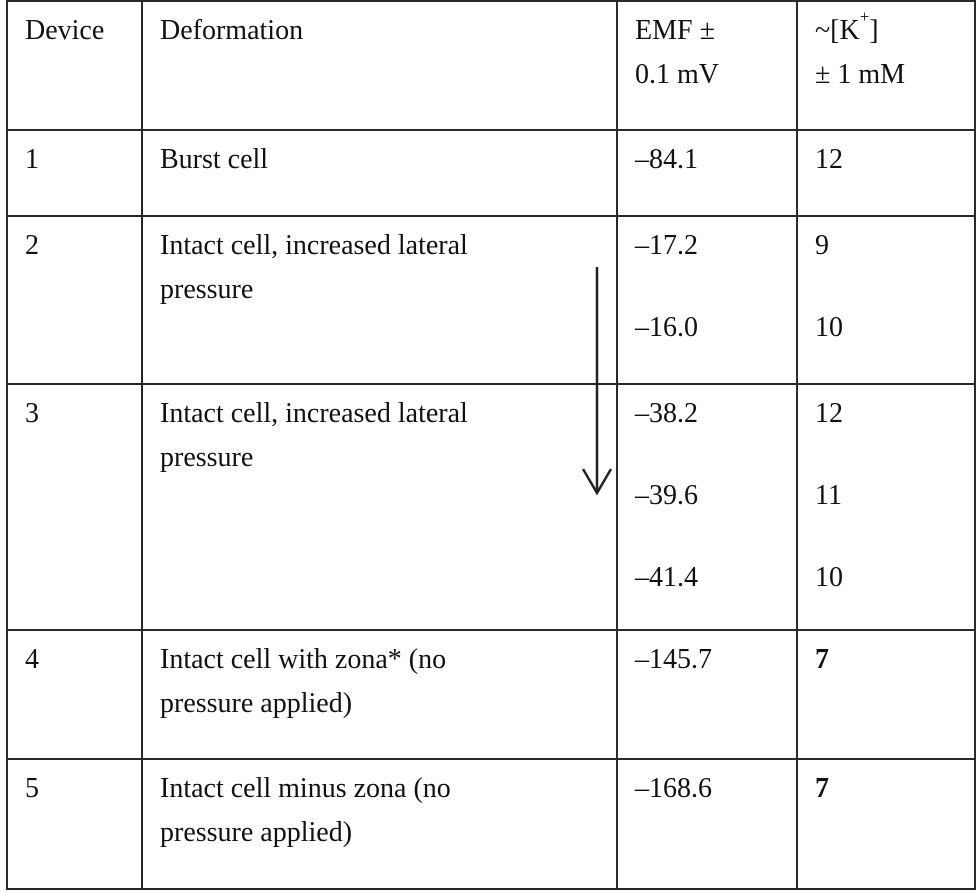 The image size is (980, 892). I want to click on deformation-line1: Intact cell with zona* (no, so click(303, 659).